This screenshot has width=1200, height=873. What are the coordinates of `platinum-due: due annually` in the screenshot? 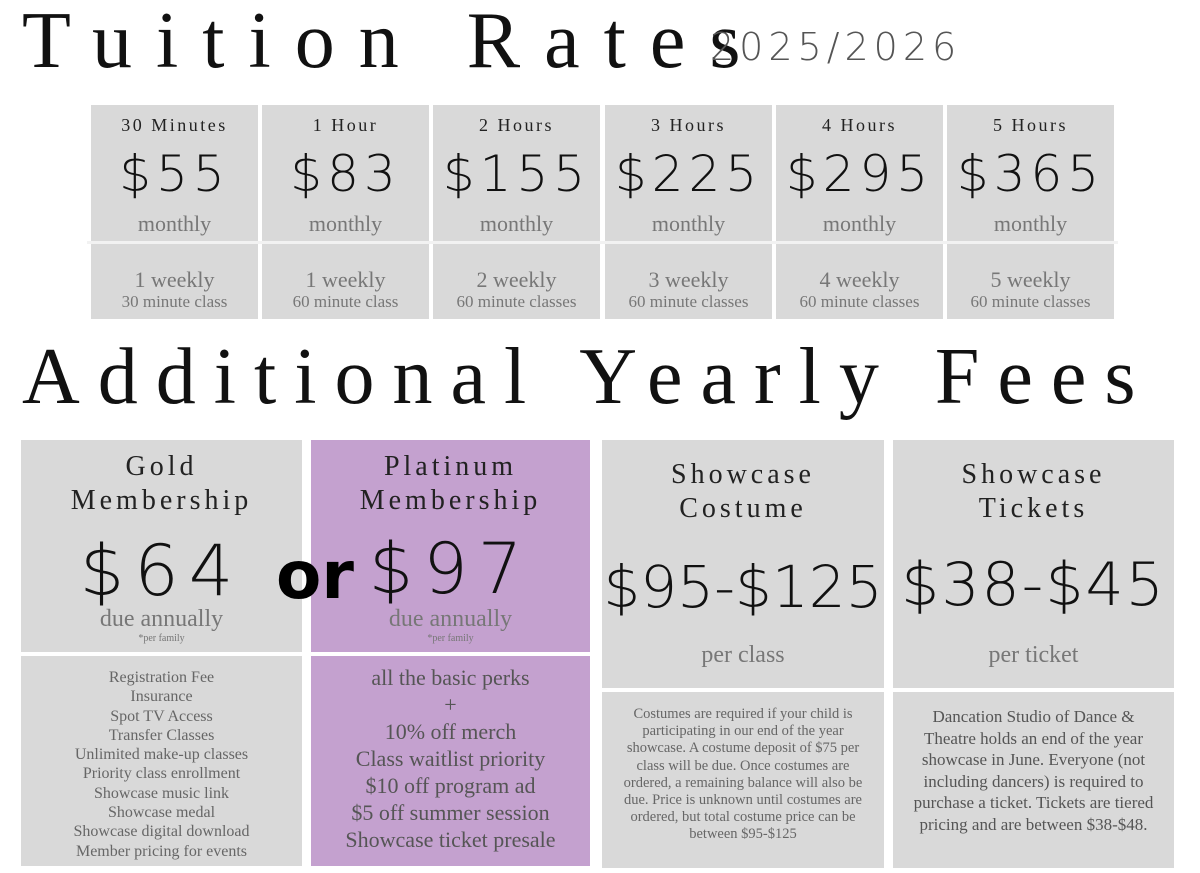 It's located at (450, 619).